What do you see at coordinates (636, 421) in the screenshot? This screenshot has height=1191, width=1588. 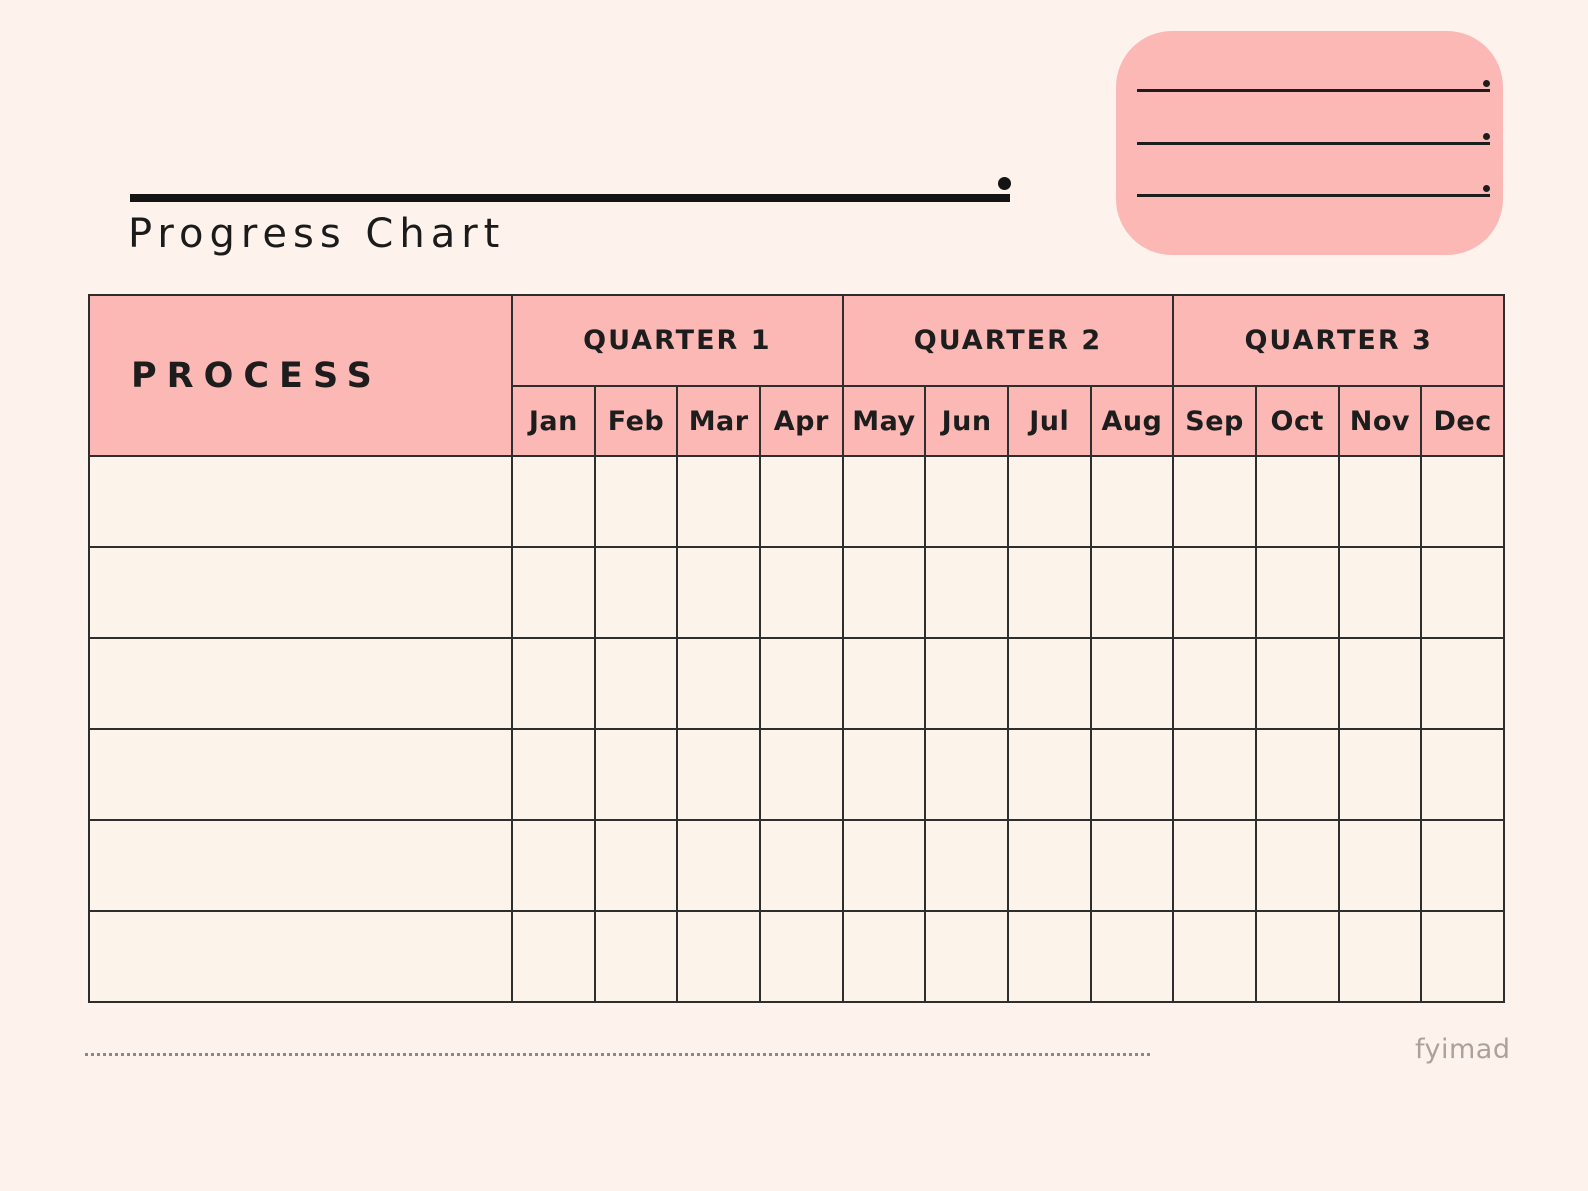 I see `month-header-feb: Feb` at bounding box center [636, 421].